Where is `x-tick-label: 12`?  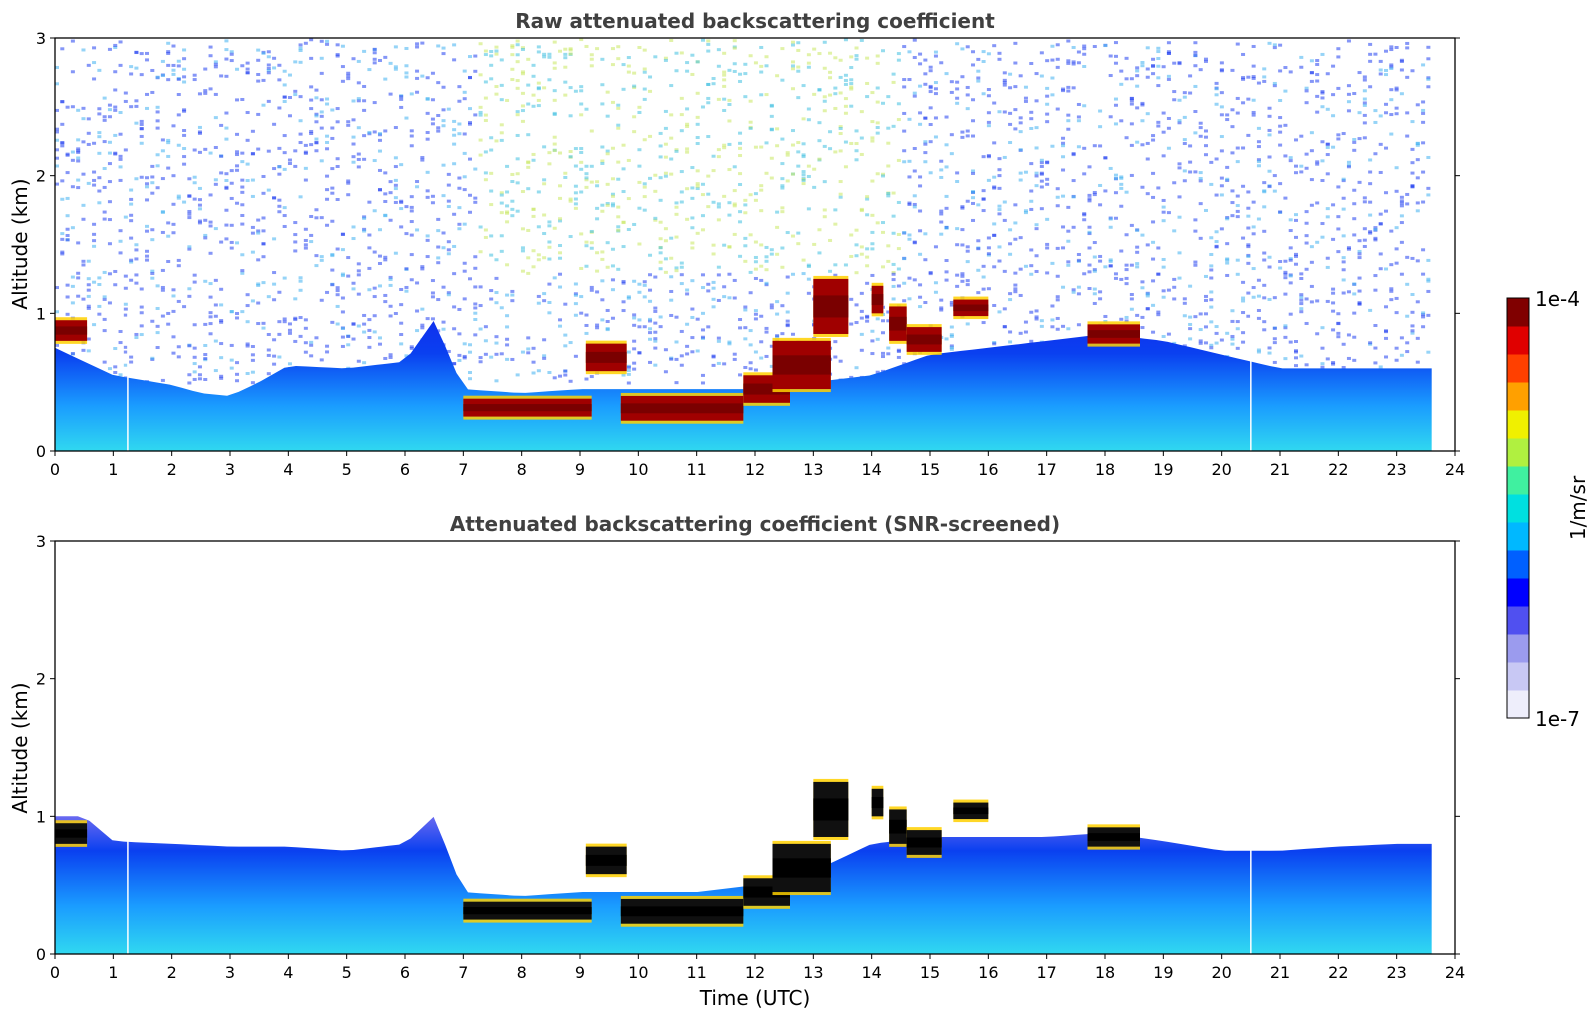 x-tick-label: 12 is located at coordinates (755, 469).